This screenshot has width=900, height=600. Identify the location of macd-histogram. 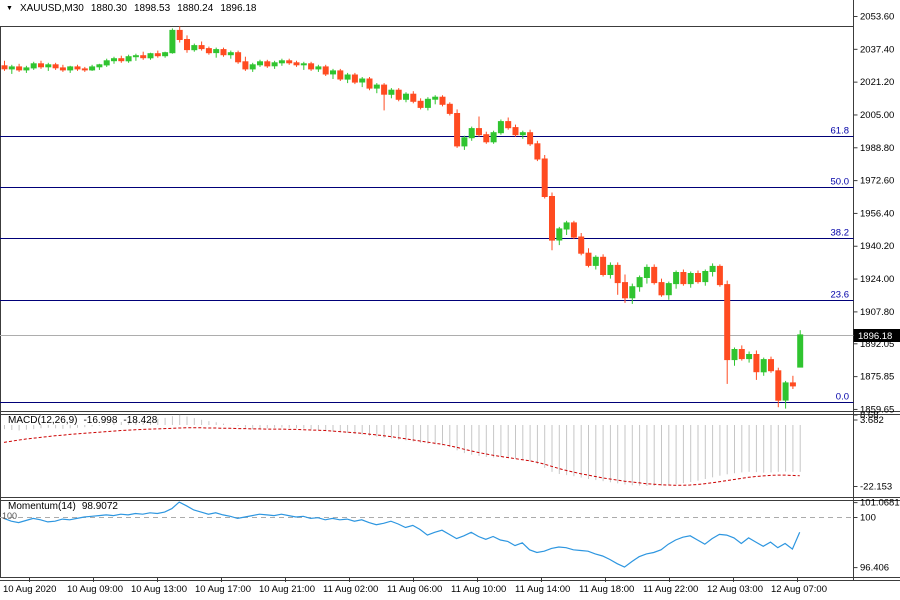
(402, 450).